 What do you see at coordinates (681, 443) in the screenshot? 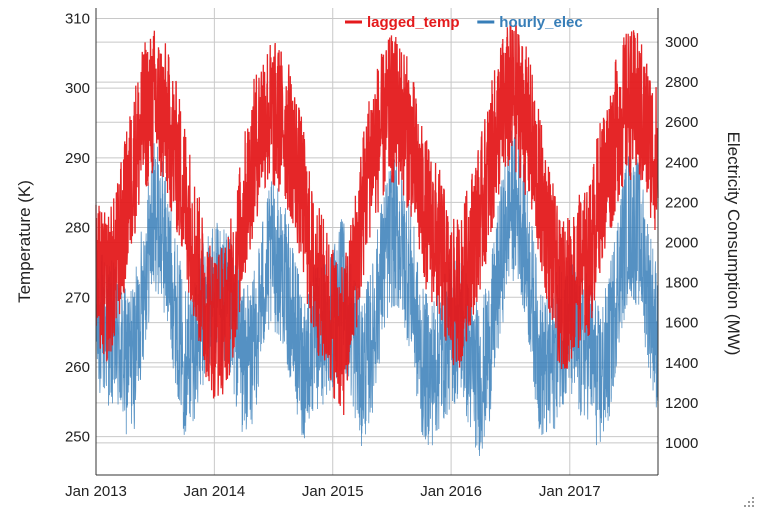
I see `y-right-tick-label: 1000` at bounding box center [681, 443].